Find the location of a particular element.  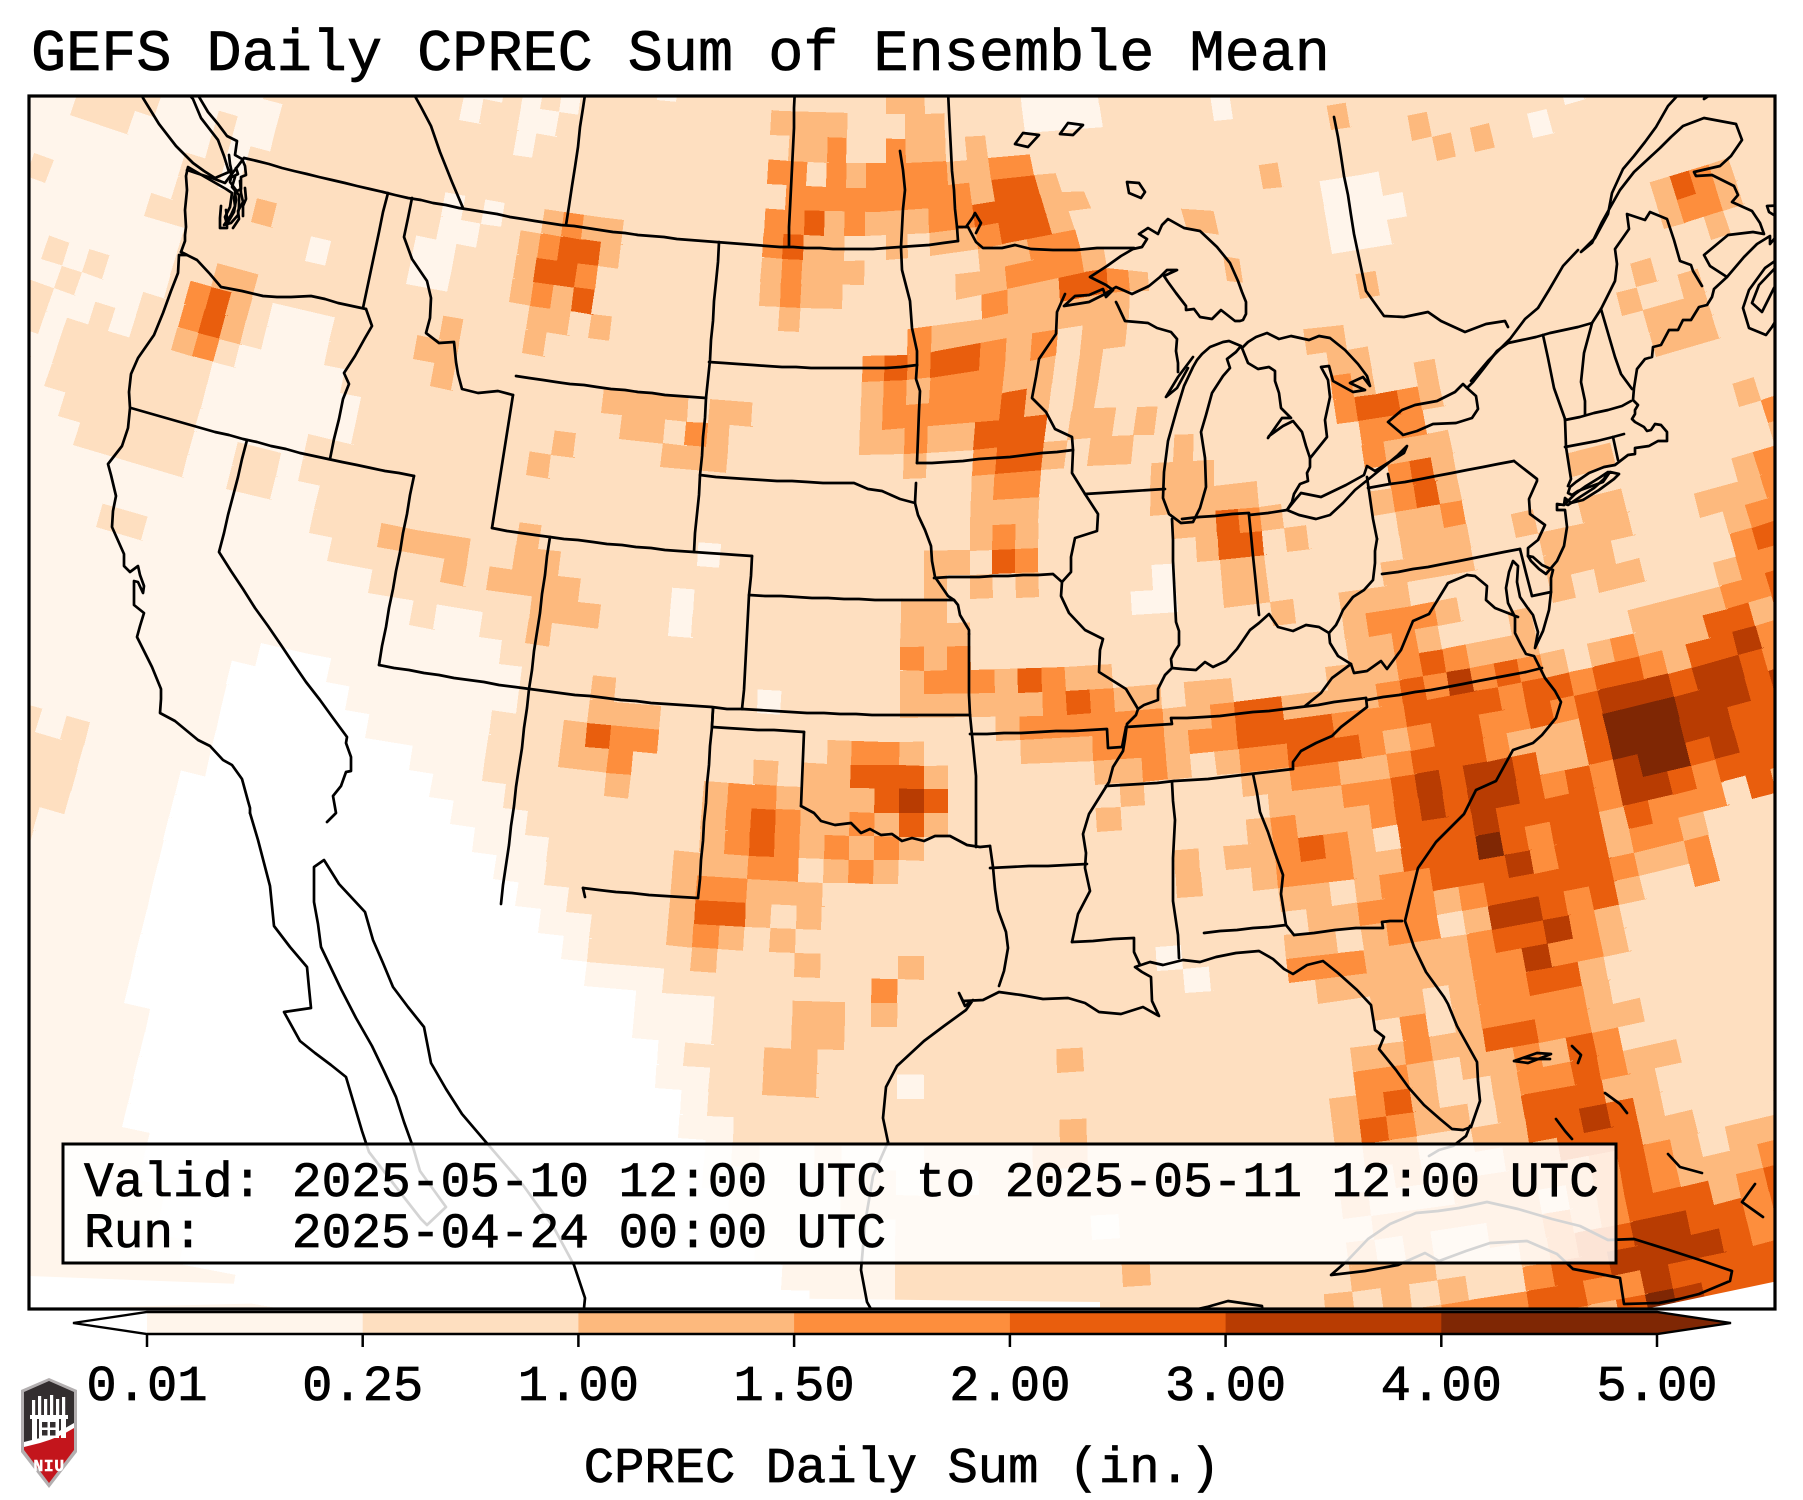

svg-text:GEFS Daily CPREC Sum of Ensemb: GEFS Daily CPREC Sum of Ensemble Mean is located at coordinates (680, 54).